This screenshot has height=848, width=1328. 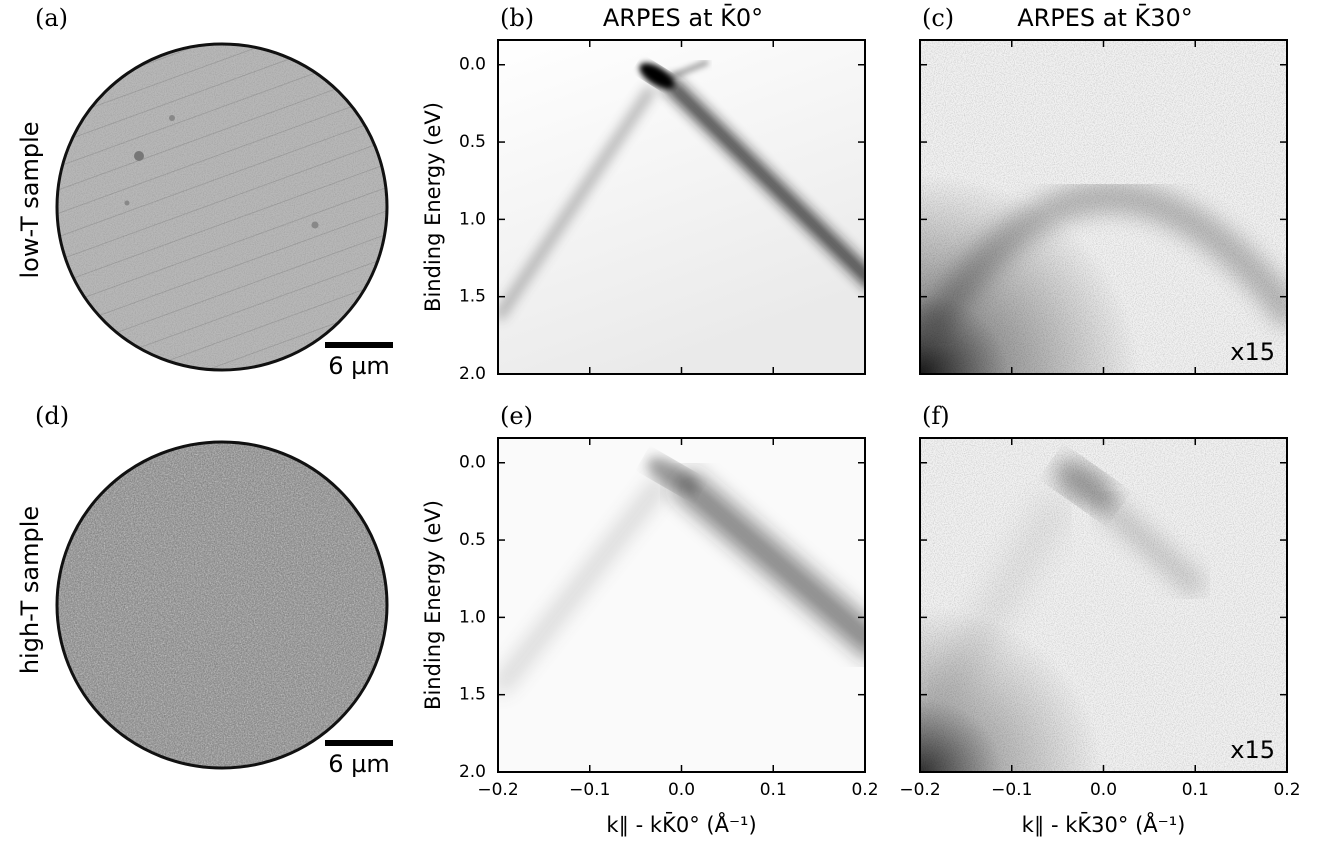 What do you see at coordinates (683, 17) in the screenshot?
I see `panel-title: ARPES at K̄0°` at bounding box center [683, 17].